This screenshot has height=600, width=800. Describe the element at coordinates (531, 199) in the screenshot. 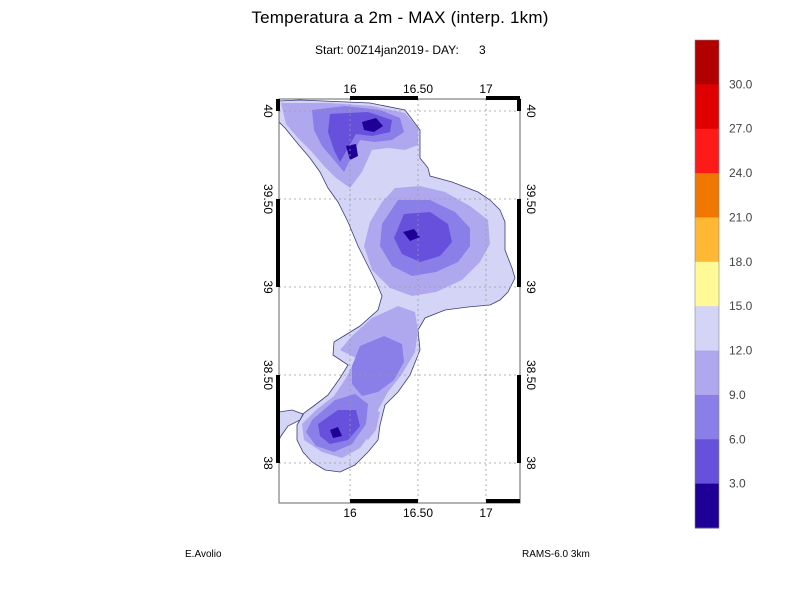

I see `right-tick-label: 39.50` at that location.